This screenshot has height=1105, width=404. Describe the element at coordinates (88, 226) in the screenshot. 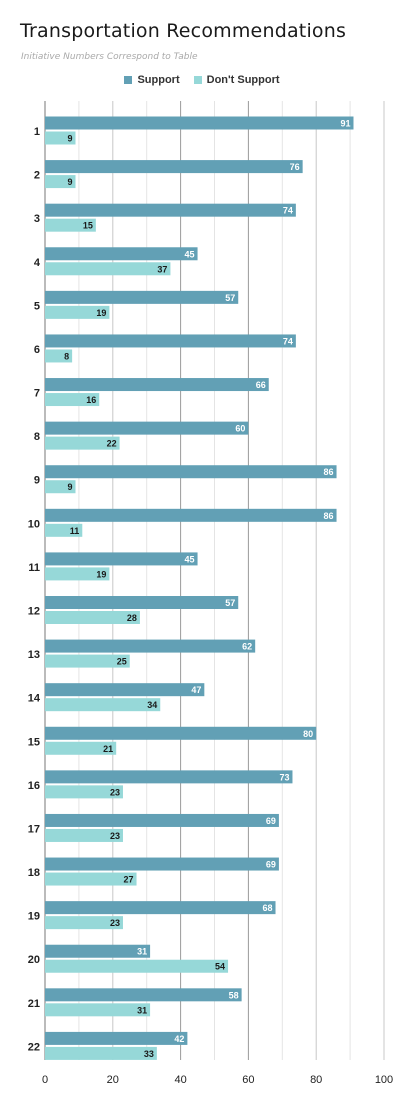

I see `data-label-dont-support: 15` at that location.